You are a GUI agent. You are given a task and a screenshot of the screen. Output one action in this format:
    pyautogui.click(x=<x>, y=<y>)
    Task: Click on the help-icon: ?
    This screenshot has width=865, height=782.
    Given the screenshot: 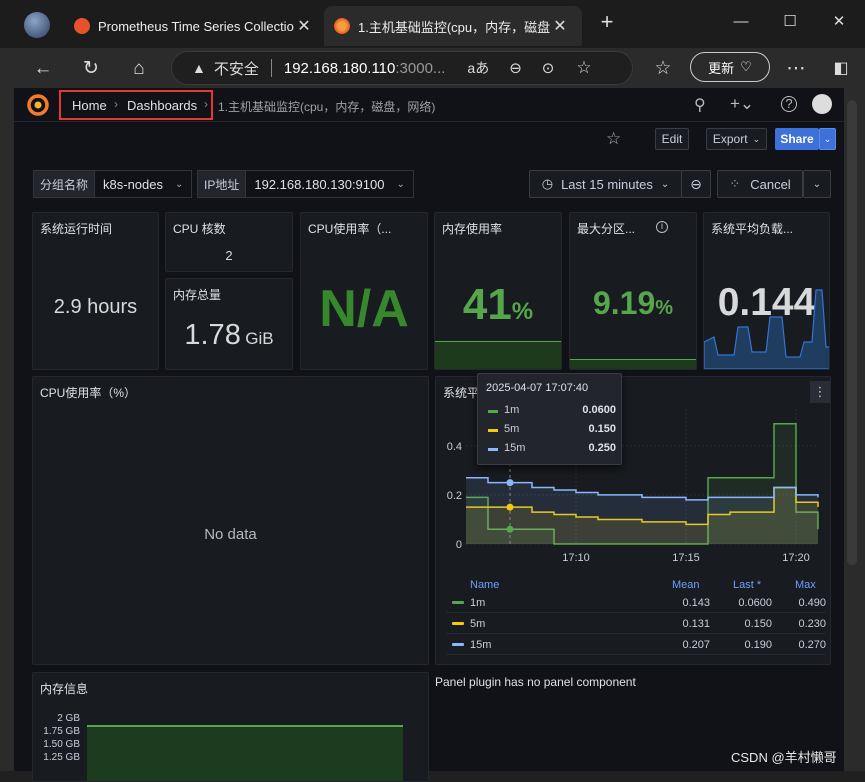 What is the action you would take?
    pyautogui.click(x=789, y=104)
    